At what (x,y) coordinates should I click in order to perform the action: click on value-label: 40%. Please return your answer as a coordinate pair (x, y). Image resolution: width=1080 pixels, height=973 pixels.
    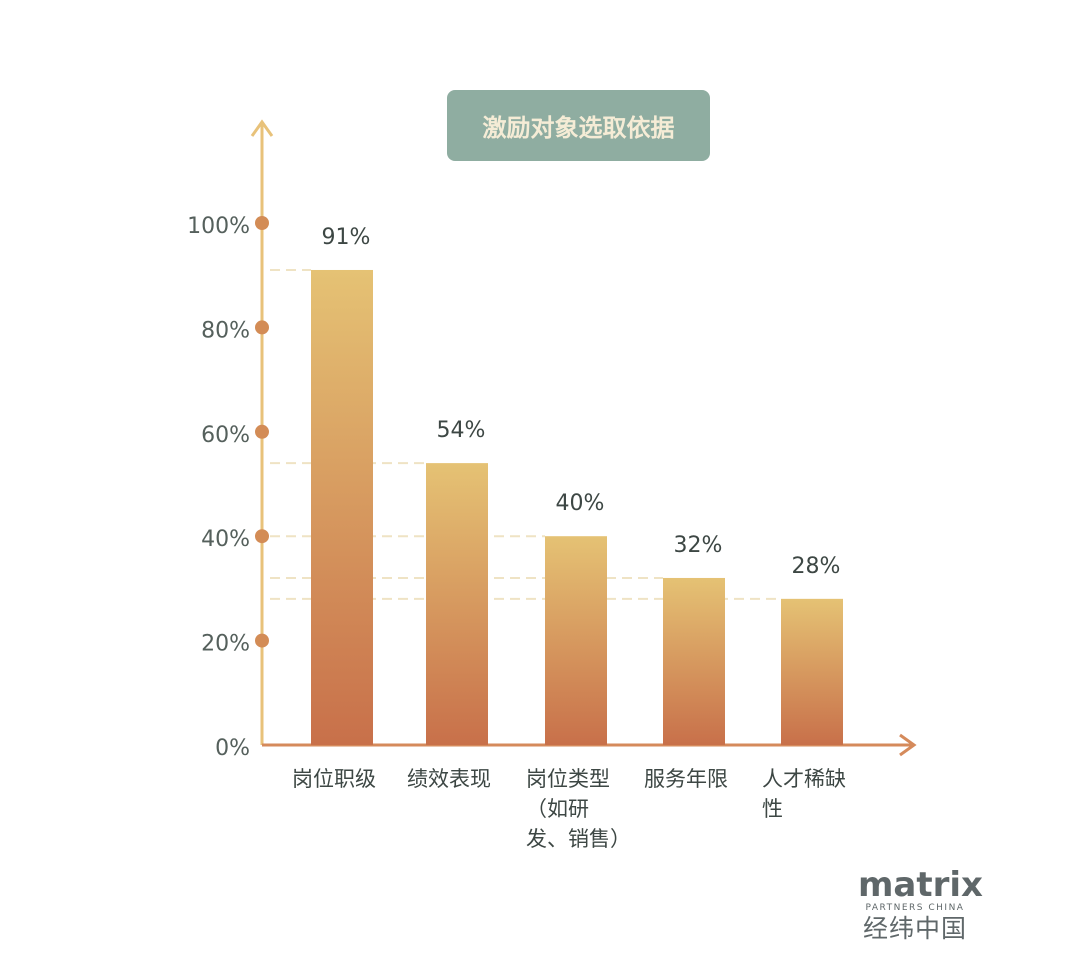
    Looking at the image, I should click on (580, 503).